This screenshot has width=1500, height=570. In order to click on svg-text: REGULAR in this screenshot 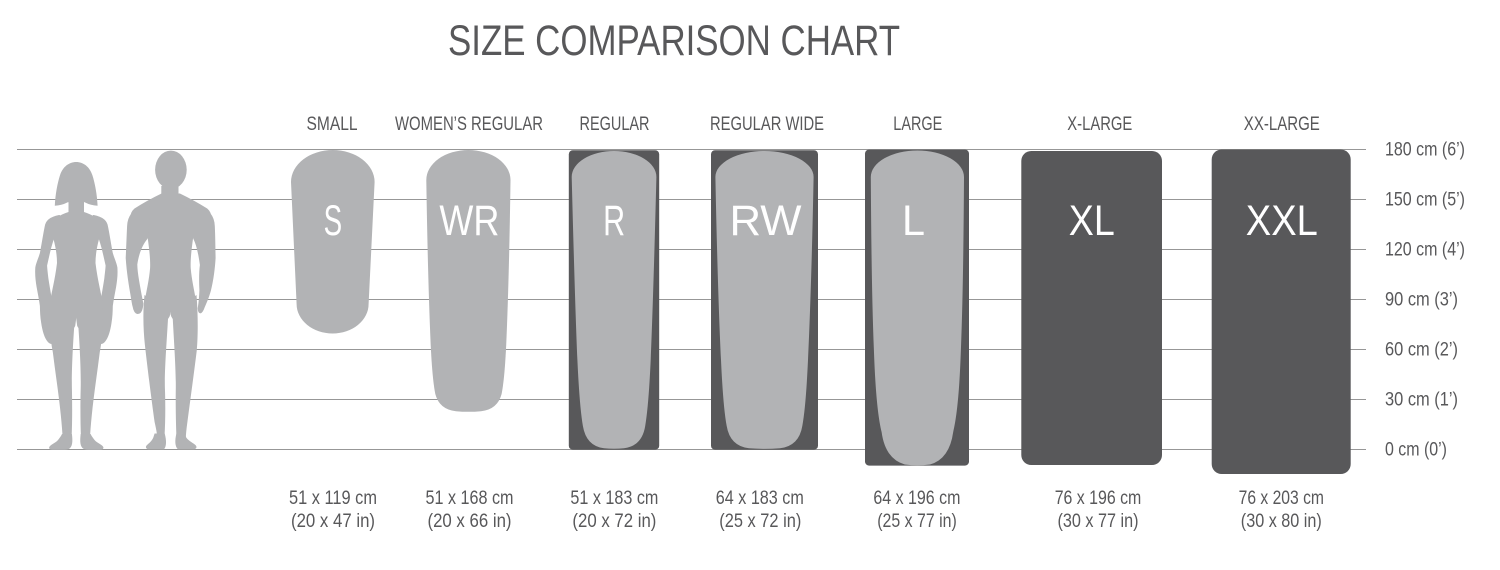, I will do `click(615, 124)`.